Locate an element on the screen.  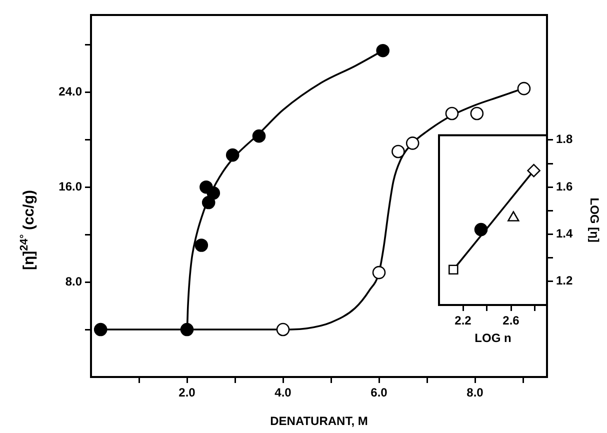
y2-tick-label: 1.2 is located at coordinates (565, 281).